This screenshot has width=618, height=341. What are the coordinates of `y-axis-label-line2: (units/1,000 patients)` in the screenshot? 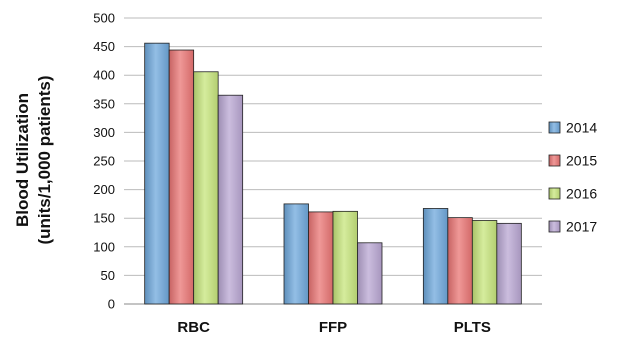 It's located at (44, 159).